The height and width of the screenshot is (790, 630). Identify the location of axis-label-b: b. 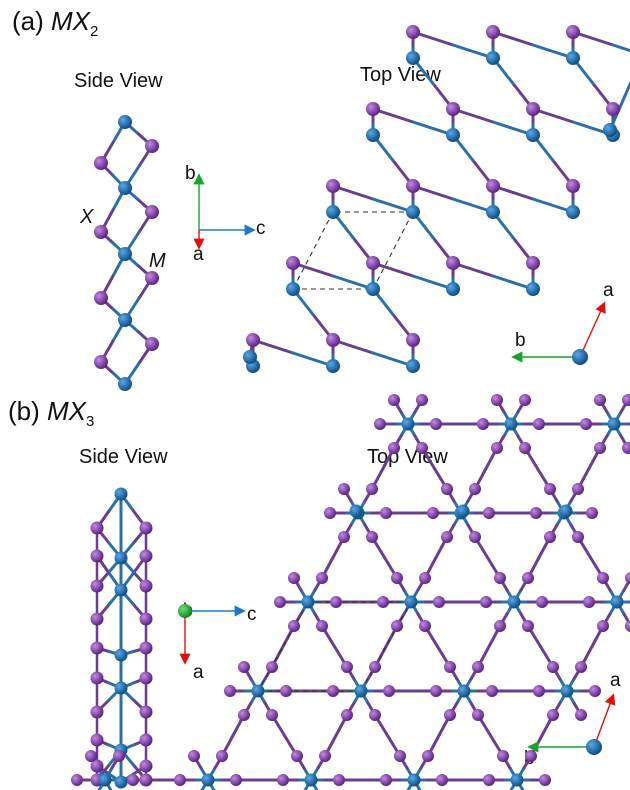
(520, 340).